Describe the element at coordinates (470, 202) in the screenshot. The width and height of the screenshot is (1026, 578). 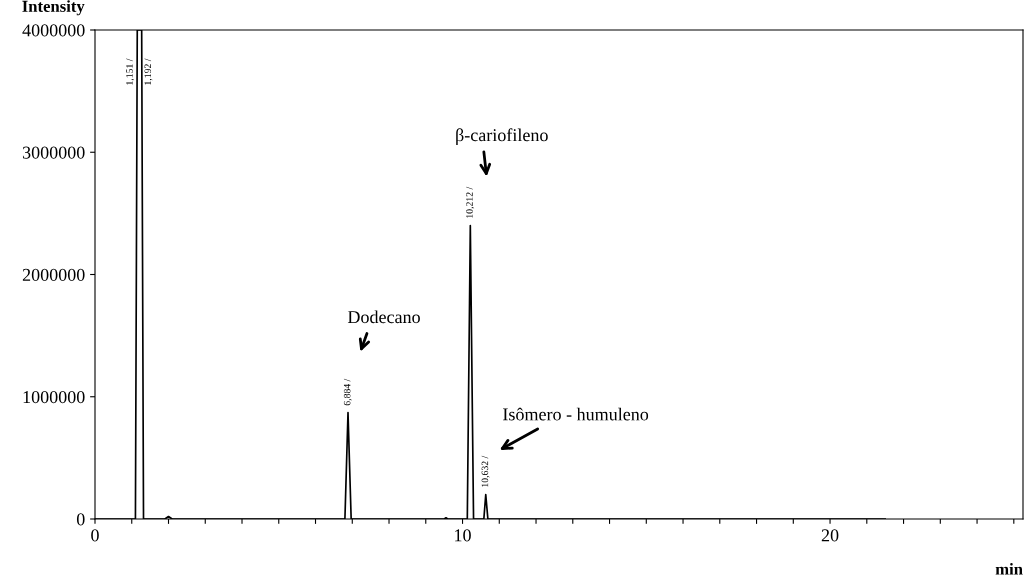
I see `annotation: 10,212 /` at that location.